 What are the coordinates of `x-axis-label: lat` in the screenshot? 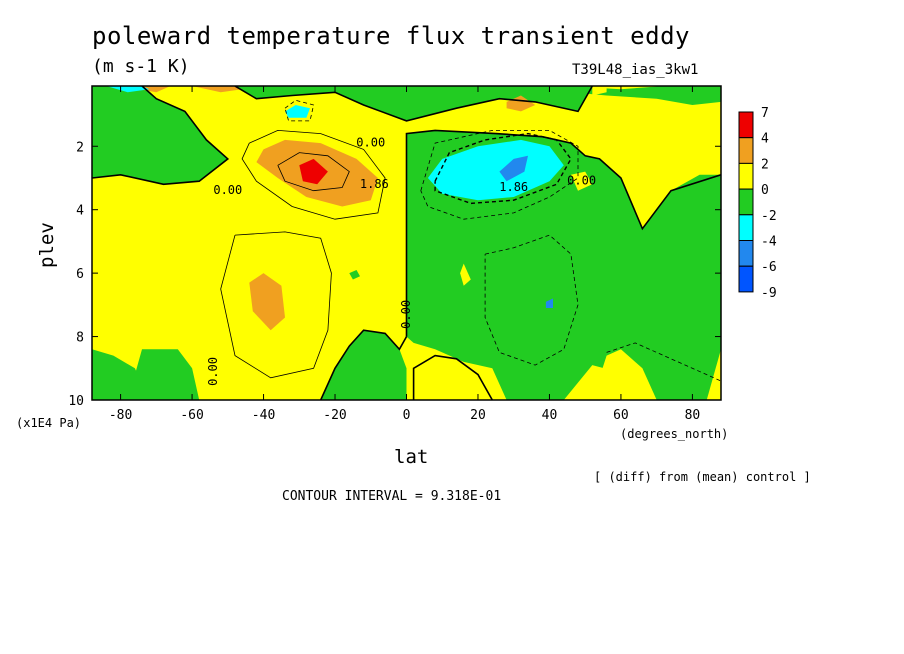 It's located at (411, 457).